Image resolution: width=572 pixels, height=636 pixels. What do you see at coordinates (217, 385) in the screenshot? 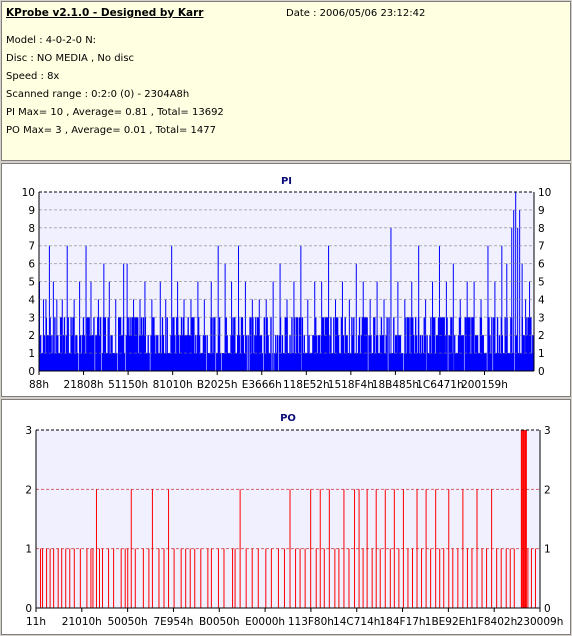
I see `pi-x-tick-label: B2025h` at bounding box center [217, 385].